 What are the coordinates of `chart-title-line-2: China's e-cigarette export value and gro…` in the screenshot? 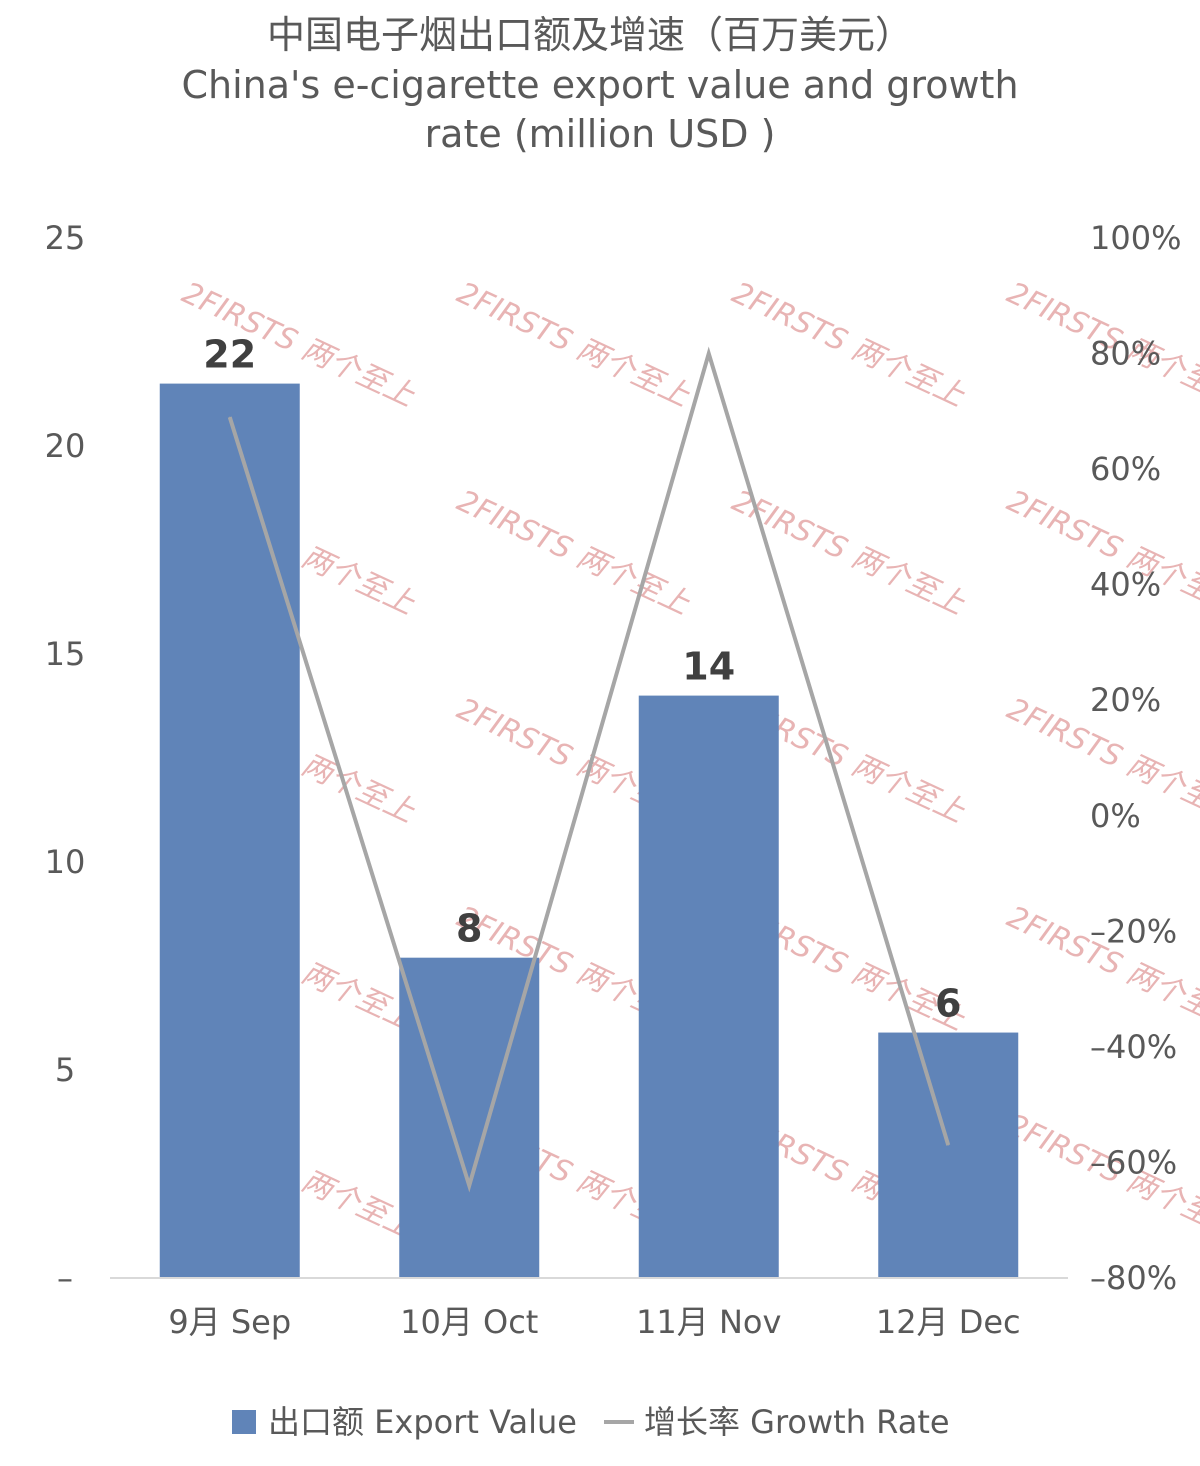 It's located at (599, 85).